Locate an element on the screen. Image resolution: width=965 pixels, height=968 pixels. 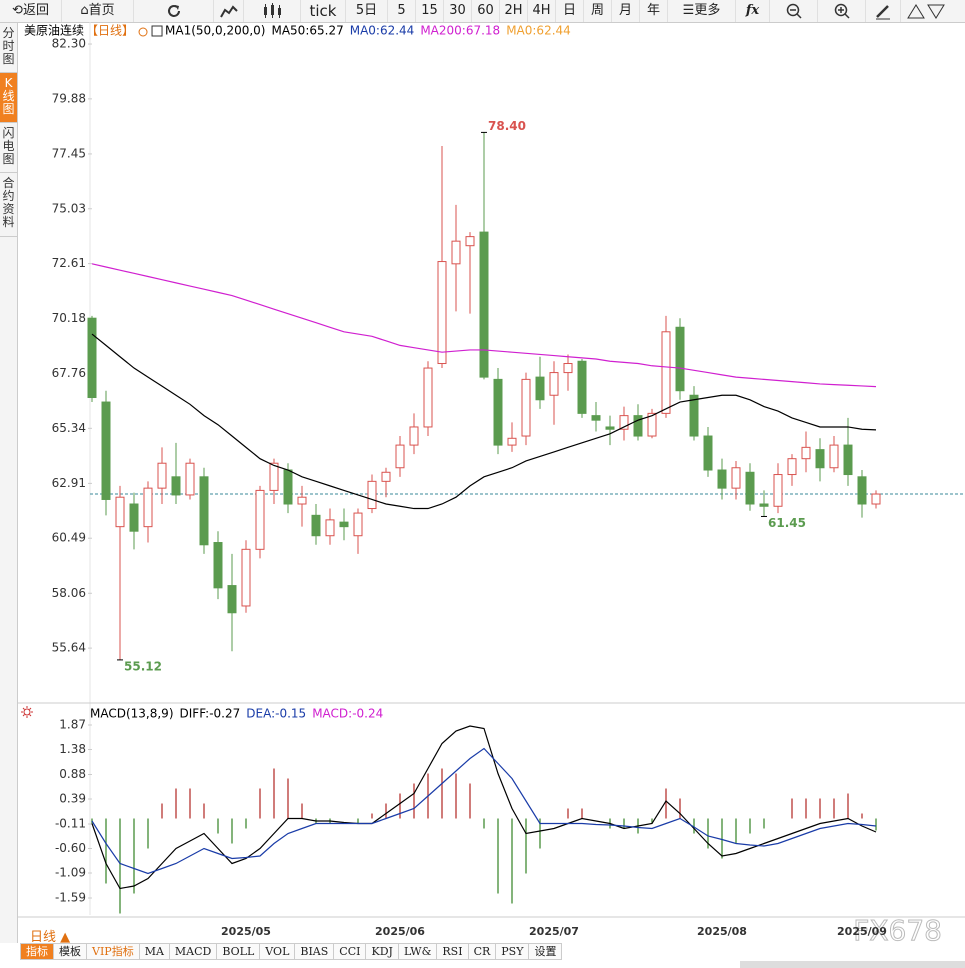
y-tick-label: 1.38 is located at coordinates (72, 749).